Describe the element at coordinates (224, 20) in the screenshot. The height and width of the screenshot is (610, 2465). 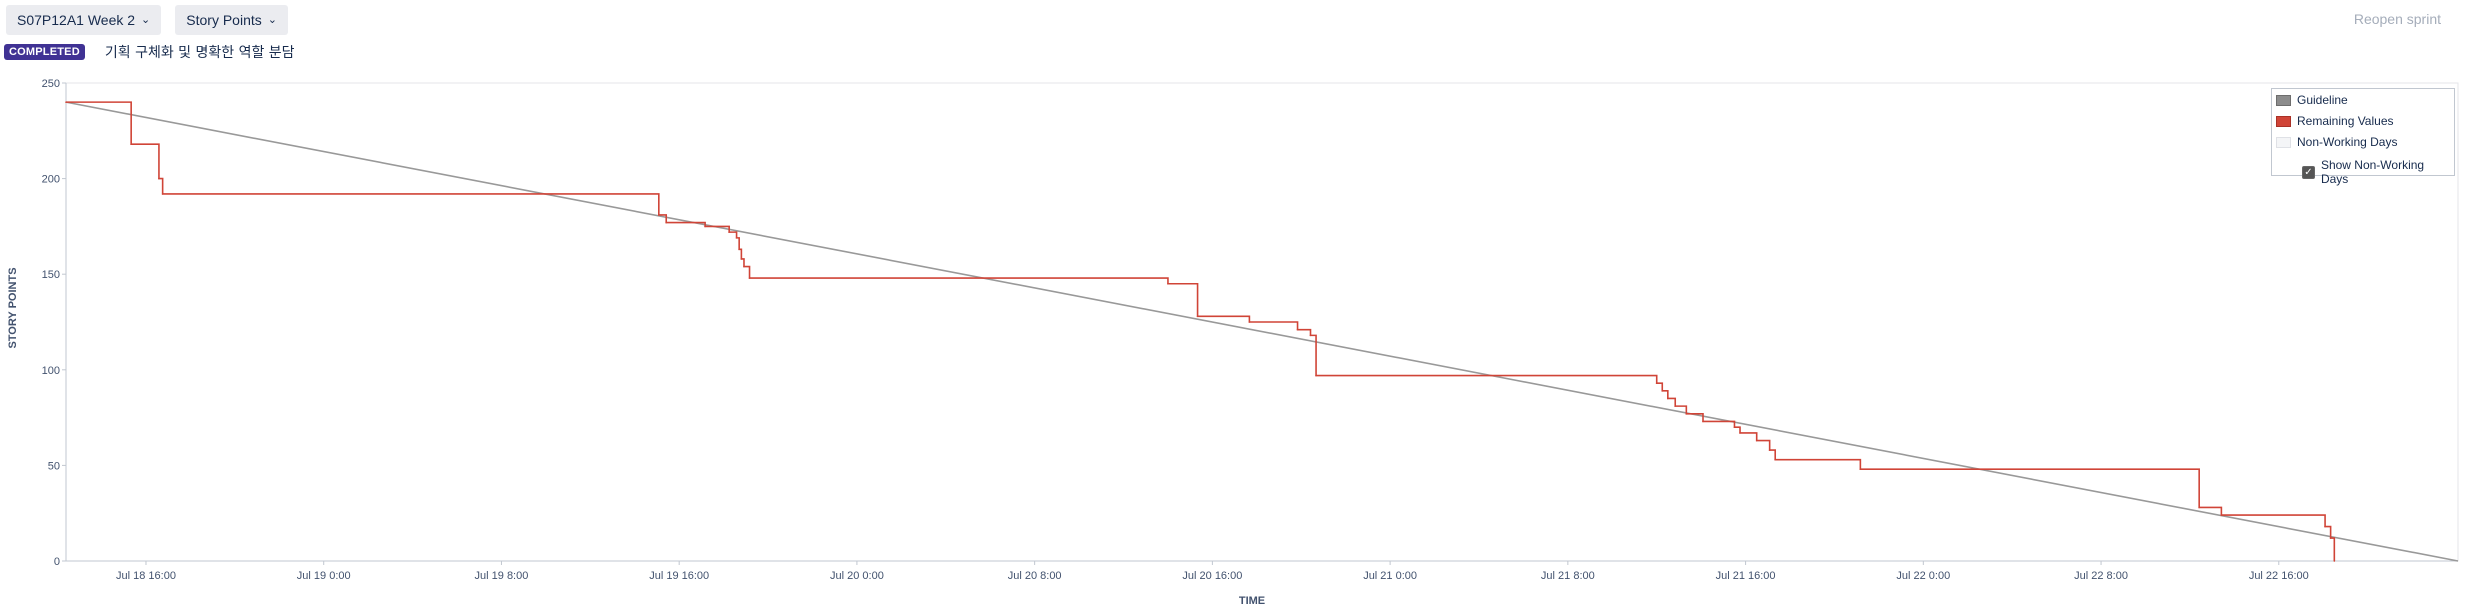
I see `statistic-select-label: Story Points` at that location.